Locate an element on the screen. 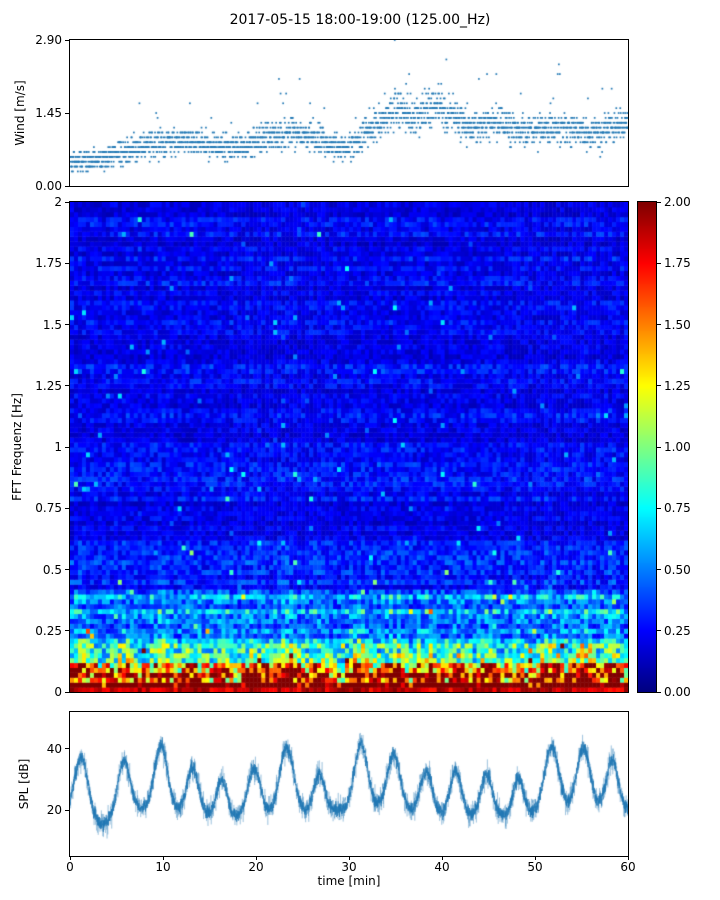 Image resolution: width=720 pixels, height=900 pixels. tick-label: 2.90 is located at coordinates (48, 40).